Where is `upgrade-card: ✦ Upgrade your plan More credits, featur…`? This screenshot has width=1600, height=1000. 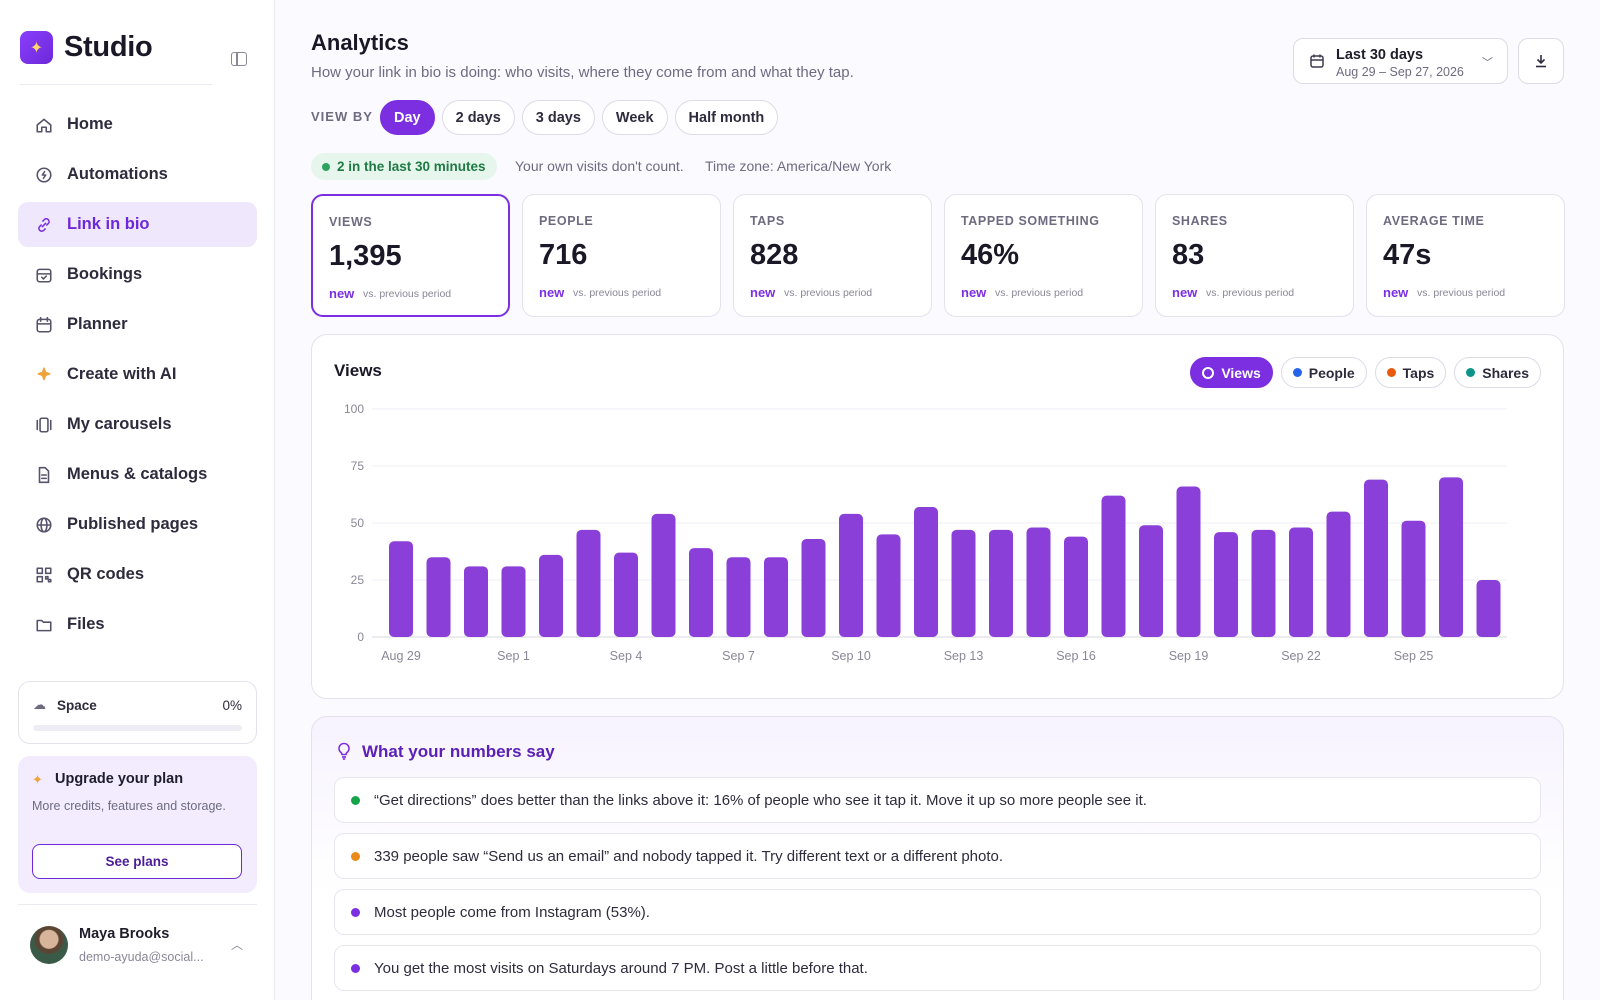
upgrade-card: ✦ Upgrade your plan More credits, featur… is located at coordinates (137, 824).